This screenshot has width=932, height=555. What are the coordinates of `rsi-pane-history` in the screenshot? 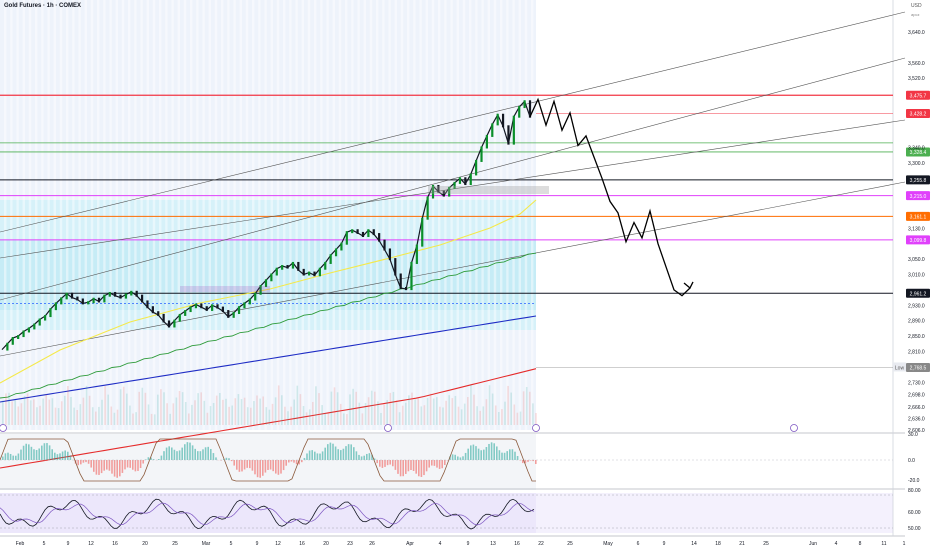 It's located at (268, 513).